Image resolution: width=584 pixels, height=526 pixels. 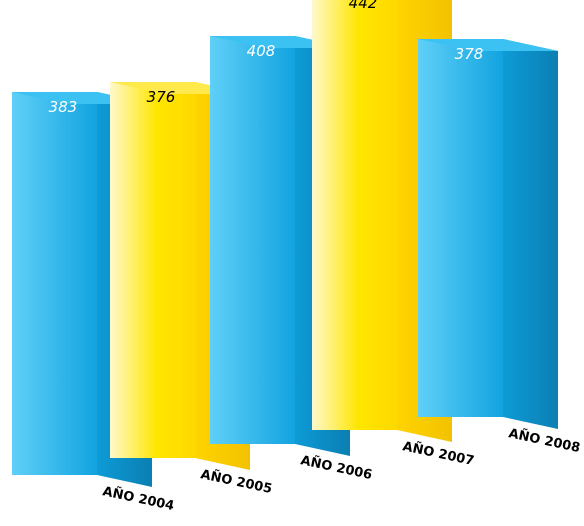 I want to click on value-label: 376, so click(x=161, y=97).